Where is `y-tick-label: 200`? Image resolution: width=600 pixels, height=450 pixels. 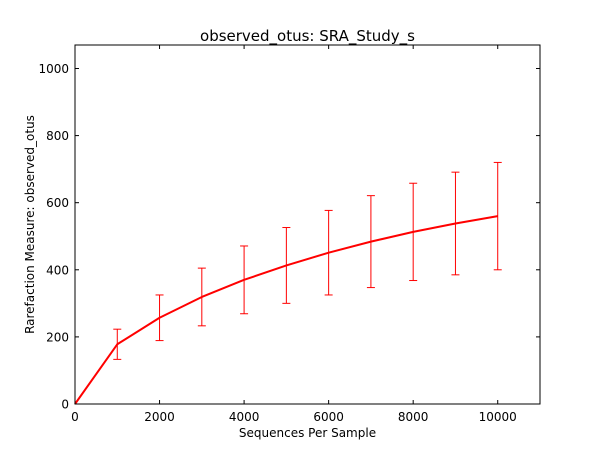
y-tick-label: 200 is located at coordinates (57, 337).